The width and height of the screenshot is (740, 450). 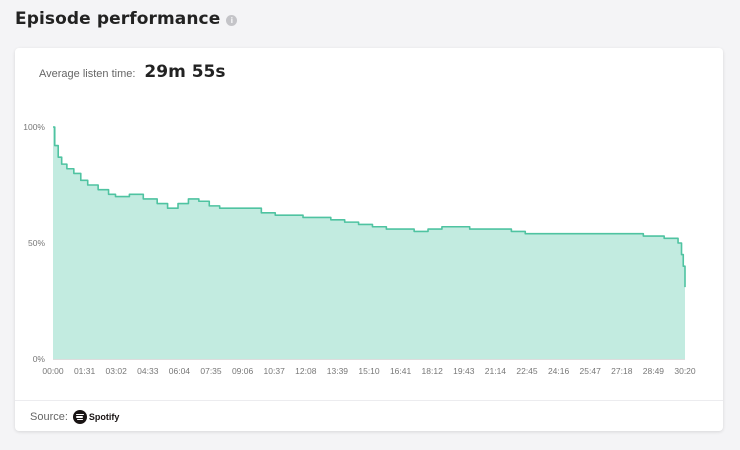 What do you see at coordinates (369, 416) in the screenshot?
I see `source-footer: Source: Spotify` at bounding box center [369, 416].